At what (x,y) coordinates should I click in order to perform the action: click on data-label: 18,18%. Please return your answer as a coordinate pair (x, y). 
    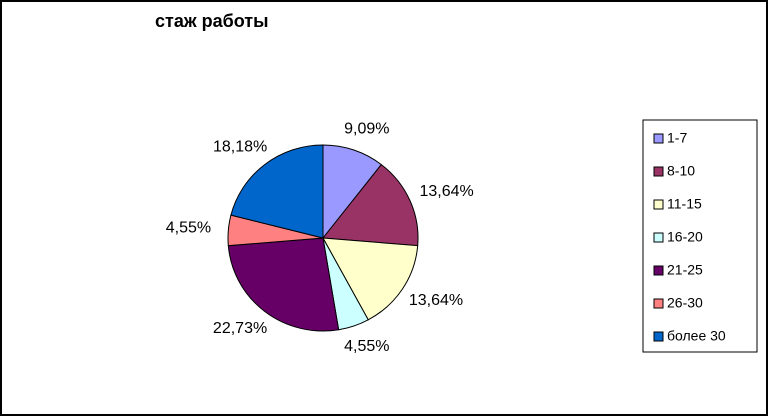
    Looking at the image, I should click on (240, 146).